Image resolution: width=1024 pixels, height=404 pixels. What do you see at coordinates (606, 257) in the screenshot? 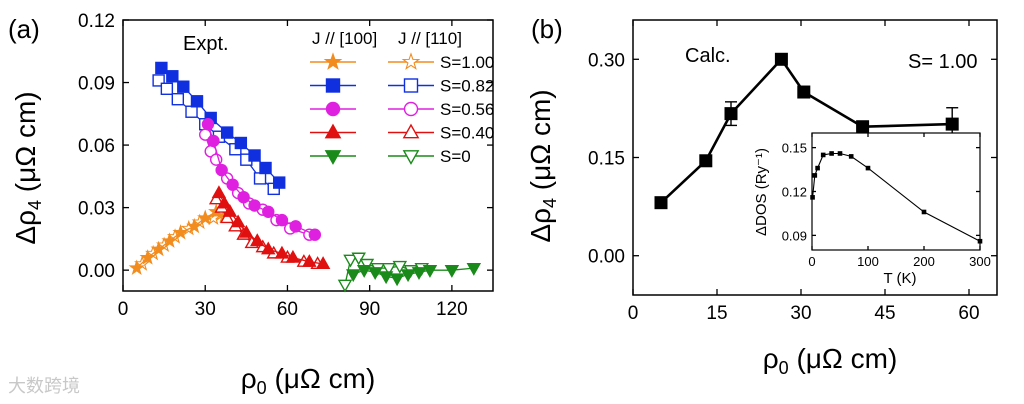
I see `panel-b-ytick-label: 0.00` at bounding box center [606, 257].